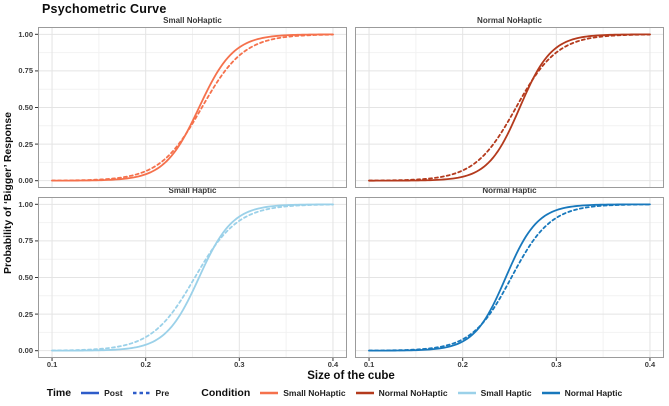 The height and width of the screenshot is (406, 669). Describe the element at coordinates (466, 393) in the screenshot. I see `small-haptic-line-key-icon` at that location.